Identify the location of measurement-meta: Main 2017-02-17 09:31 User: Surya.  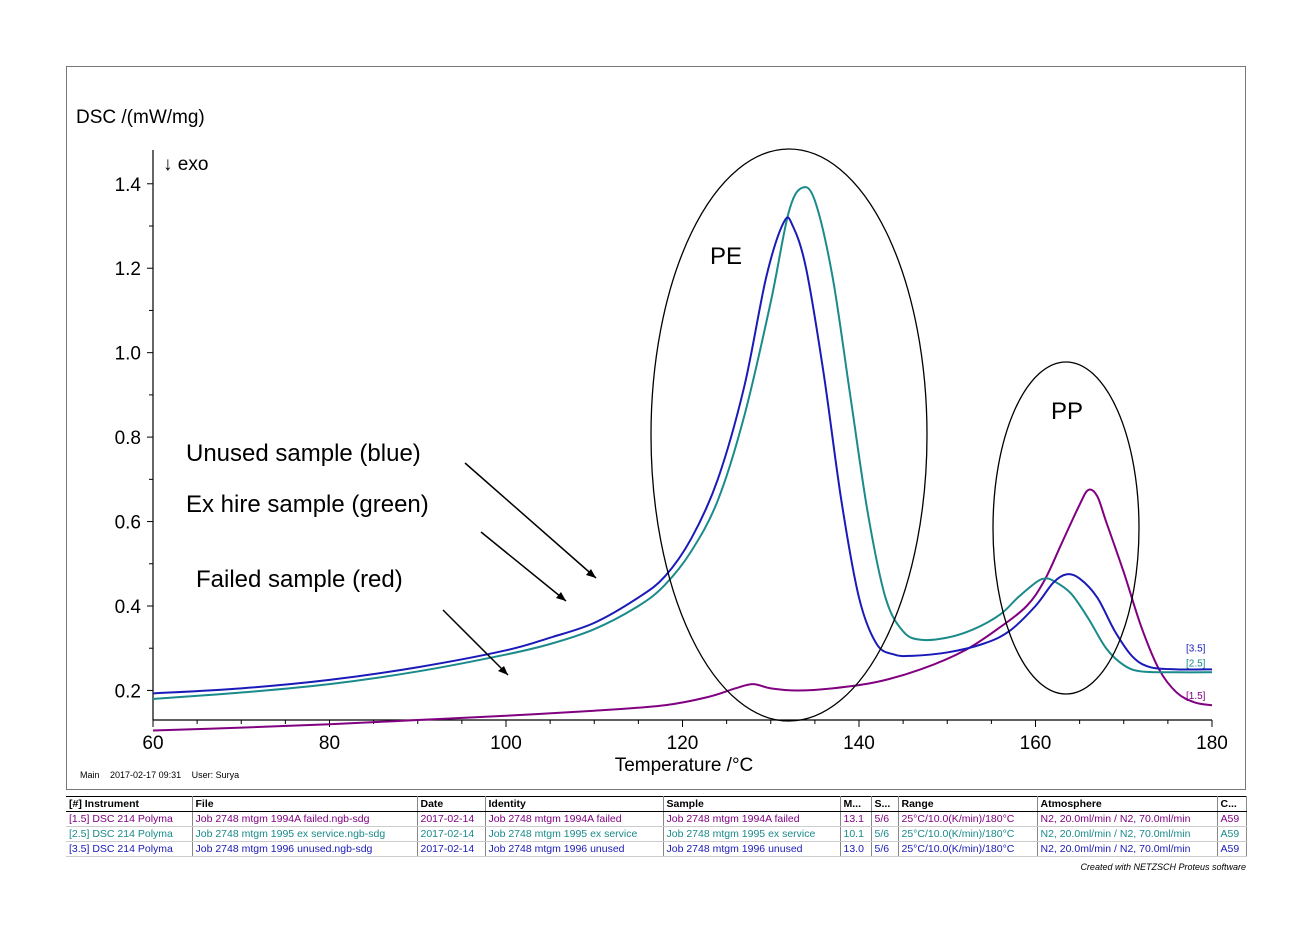
(163, 775).